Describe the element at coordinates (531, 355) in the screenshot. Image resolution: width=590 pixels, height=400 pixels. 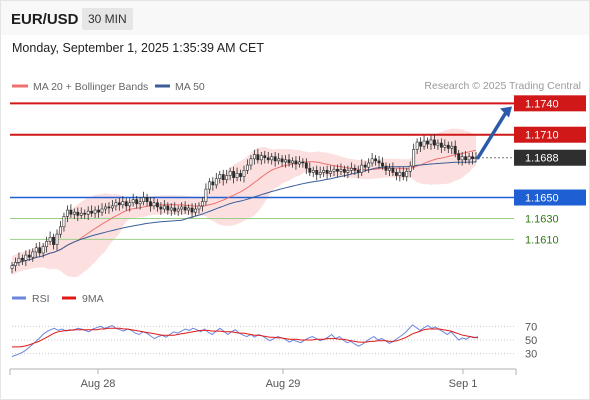
I see `rsi-tick-2: 30` at that location.